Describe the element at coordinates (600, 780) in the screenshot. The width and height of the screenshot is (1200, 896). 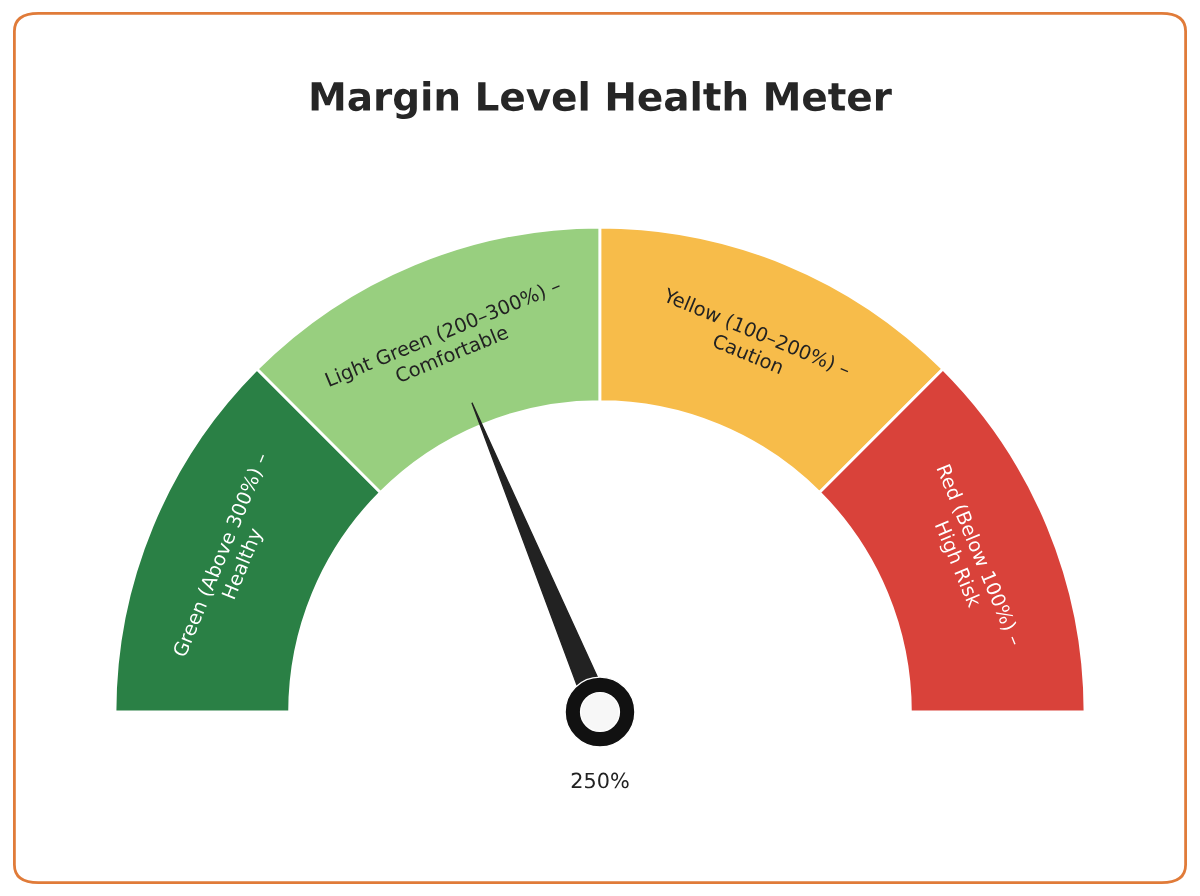
I see `text: 250%` at that location.